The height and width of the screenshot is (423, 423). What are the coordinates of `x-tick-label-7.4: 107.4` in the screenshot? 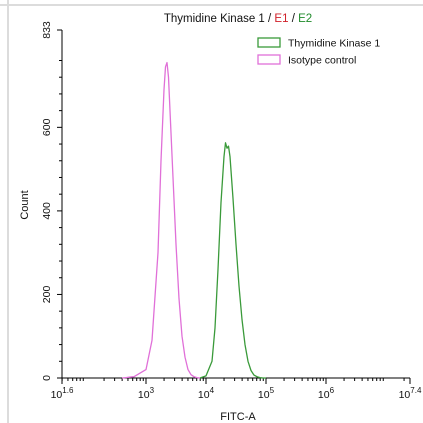 It's located at (410, 393).